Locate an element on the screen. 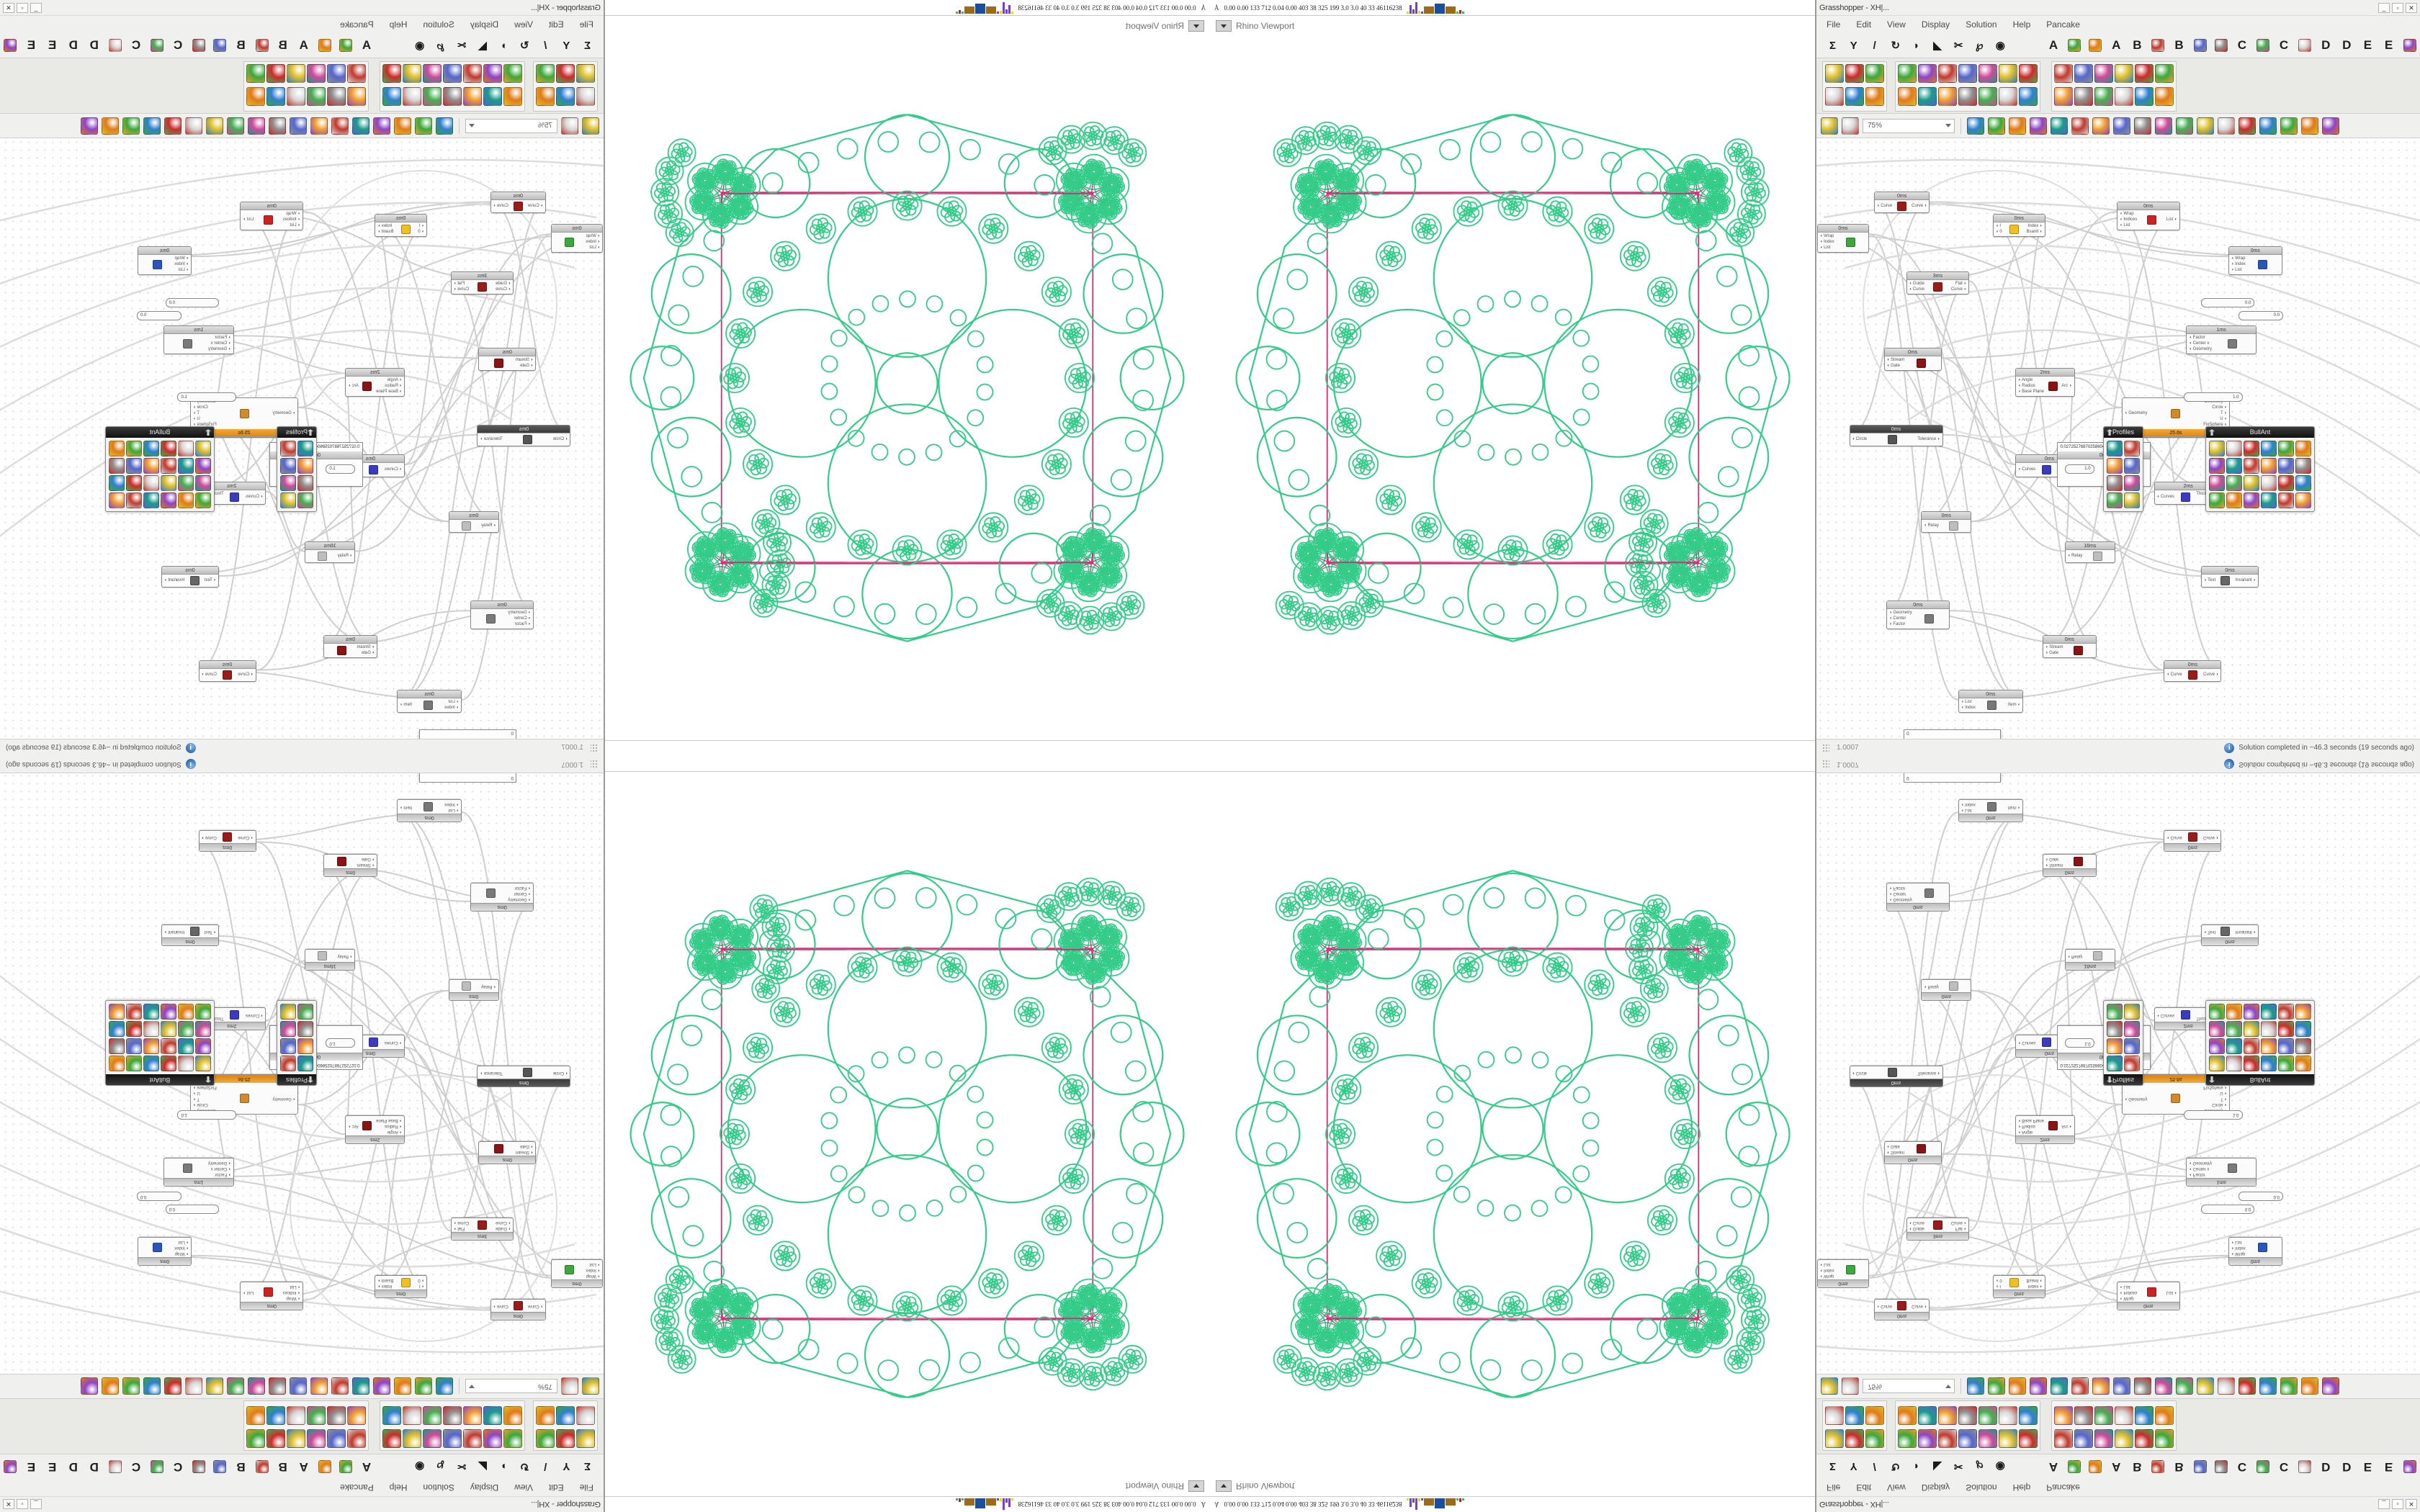  output-ports: Tolerance ◗ is located at coordinates (491, 1072).